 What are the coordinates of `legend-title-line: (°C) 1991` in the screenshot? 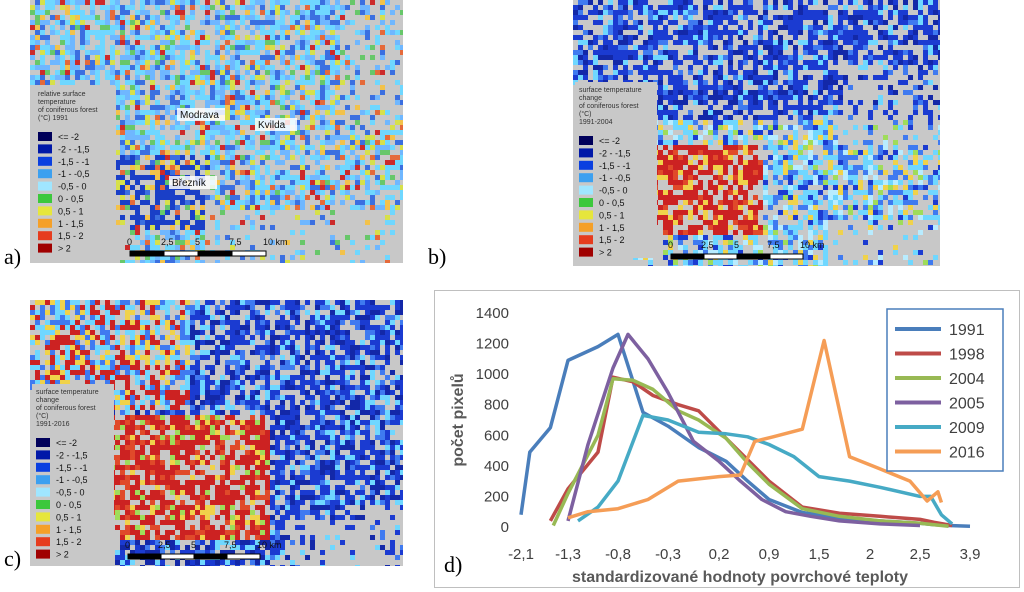 It's located at (53, 118).